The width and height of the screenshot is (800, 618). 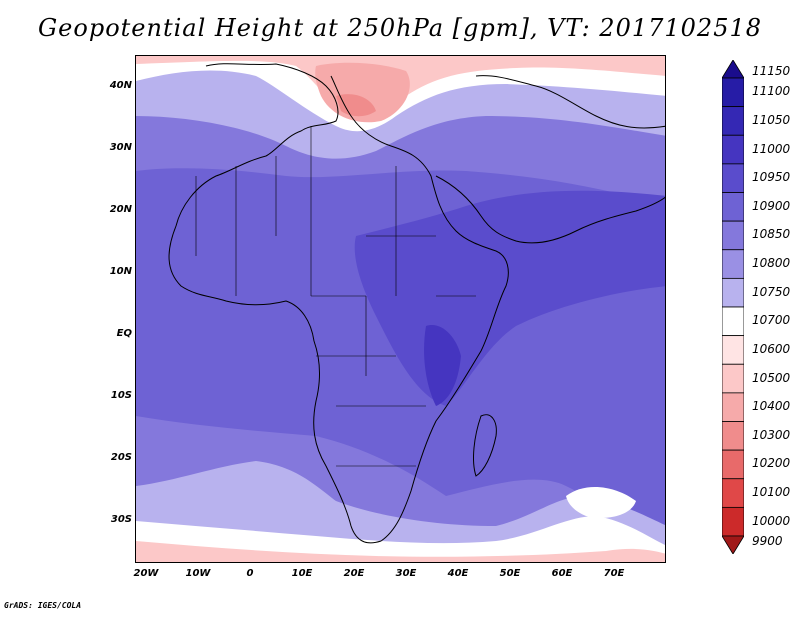 What do you see at coordinates (510, 573) in the screenshot?
I see `lon-label: 50E` at bounding box center [510, 573].